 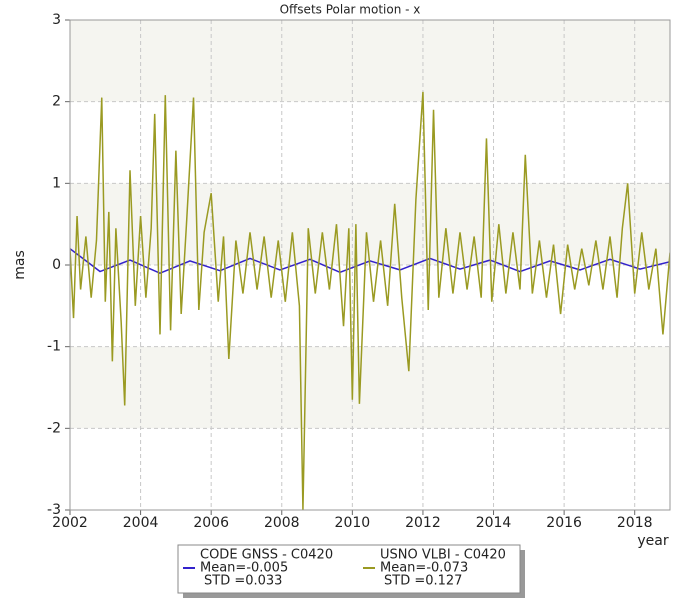 What do you see at coordinates (349, 569) in the screenshot?
I see `legend` at bounding box center [349, 569].